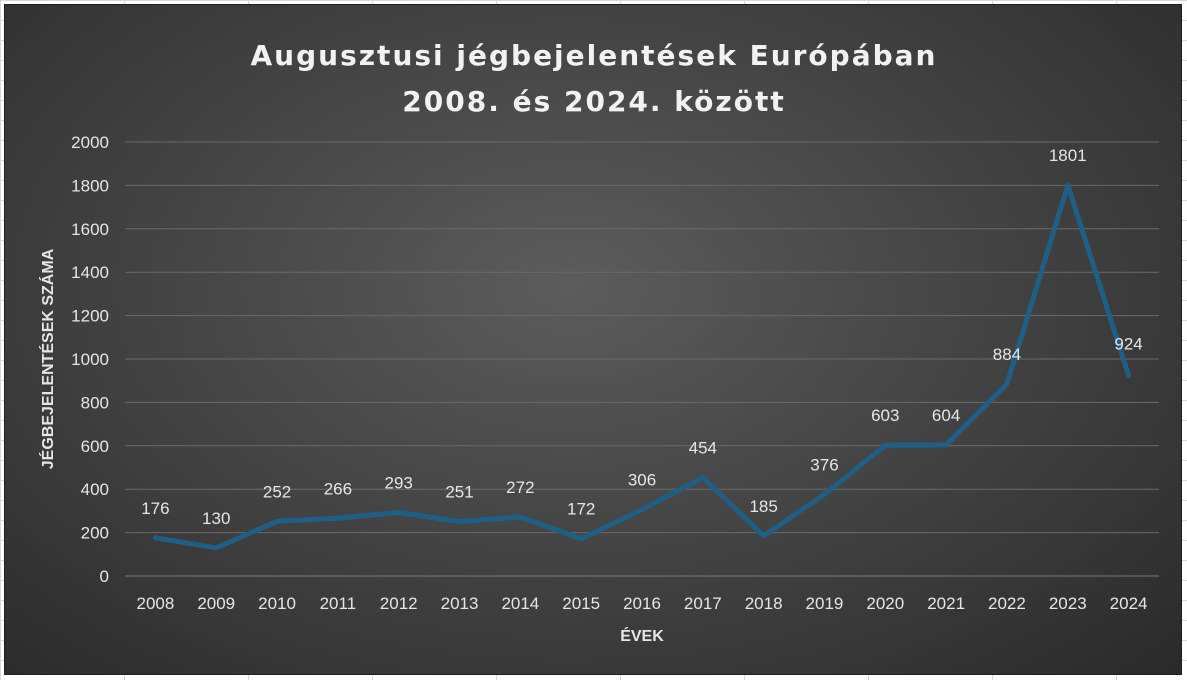 The image size is (1187, 680). I want to click on x-tick-label: 2020, so click(885, 603).